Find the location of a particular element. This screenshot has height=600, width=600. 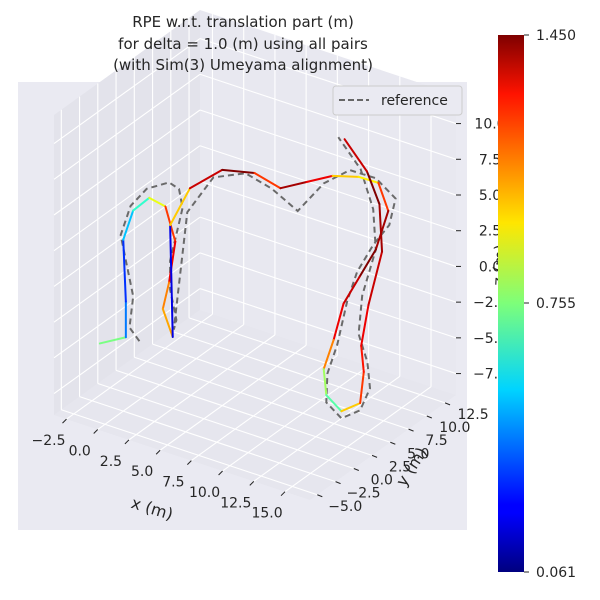

y-tick-label: 7.5 is located at coordinates (436, 441).